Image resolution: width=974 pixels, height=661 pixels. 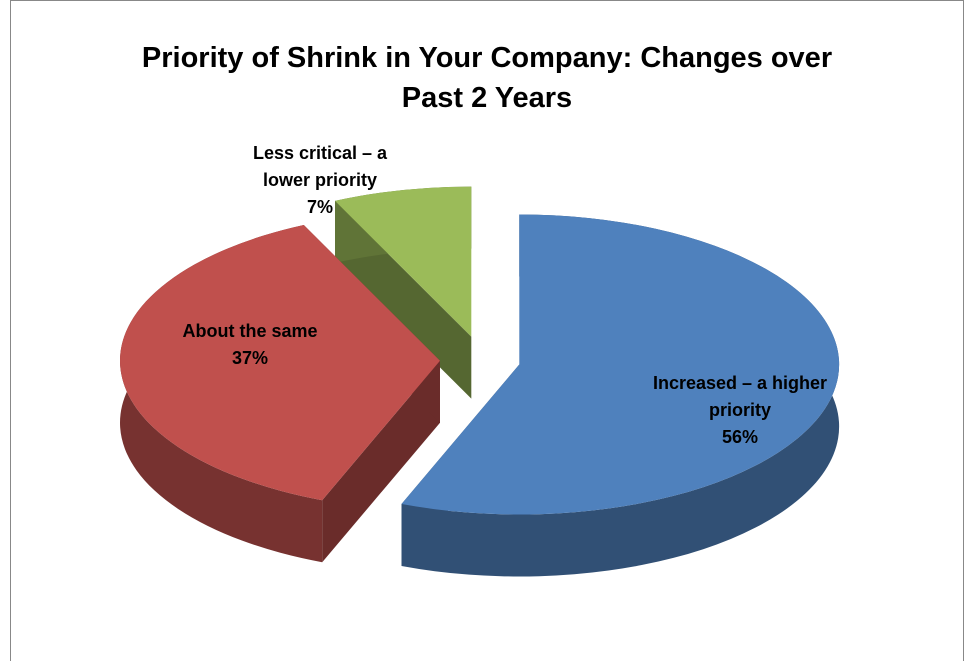 I want to click on value-label: 7%, so click(x=319, y=207).